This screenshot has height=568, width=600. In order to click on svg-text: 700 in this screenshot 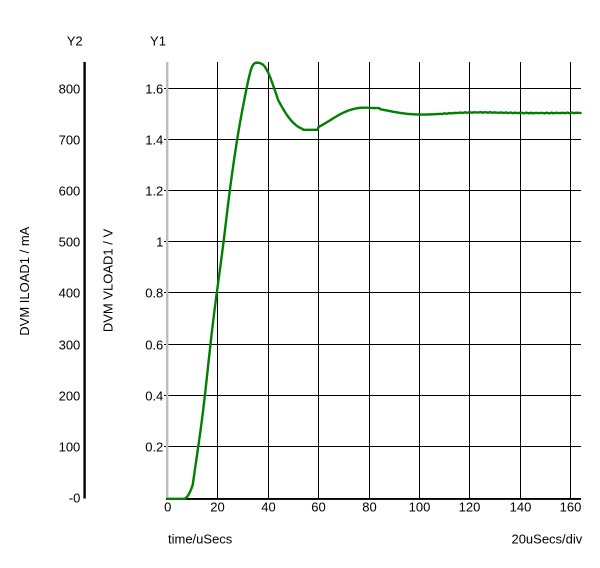, I will do `click(70, 139)`.